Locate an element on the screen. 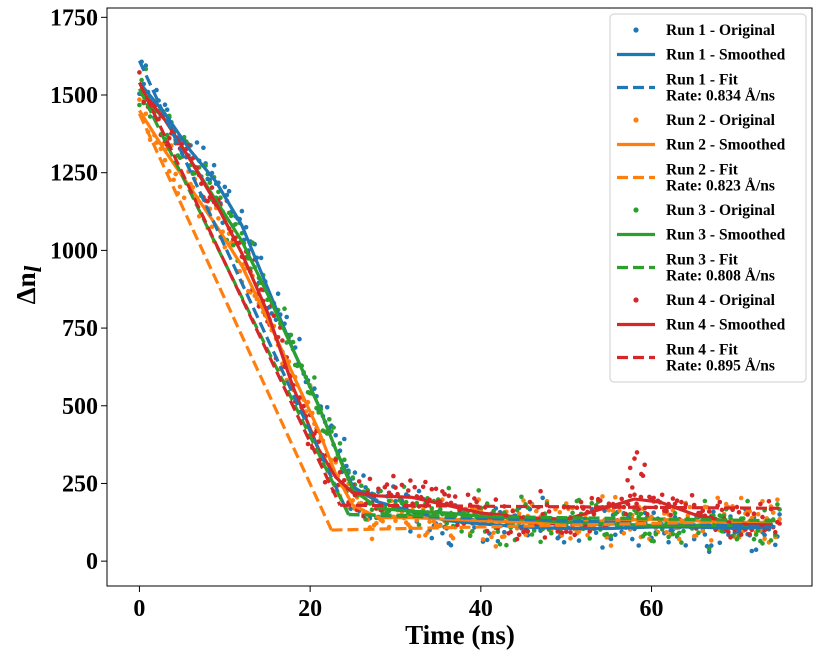 The image size is (822, 658). legend-label-original: Run 3 - Original is located at coordinates (721, 210).